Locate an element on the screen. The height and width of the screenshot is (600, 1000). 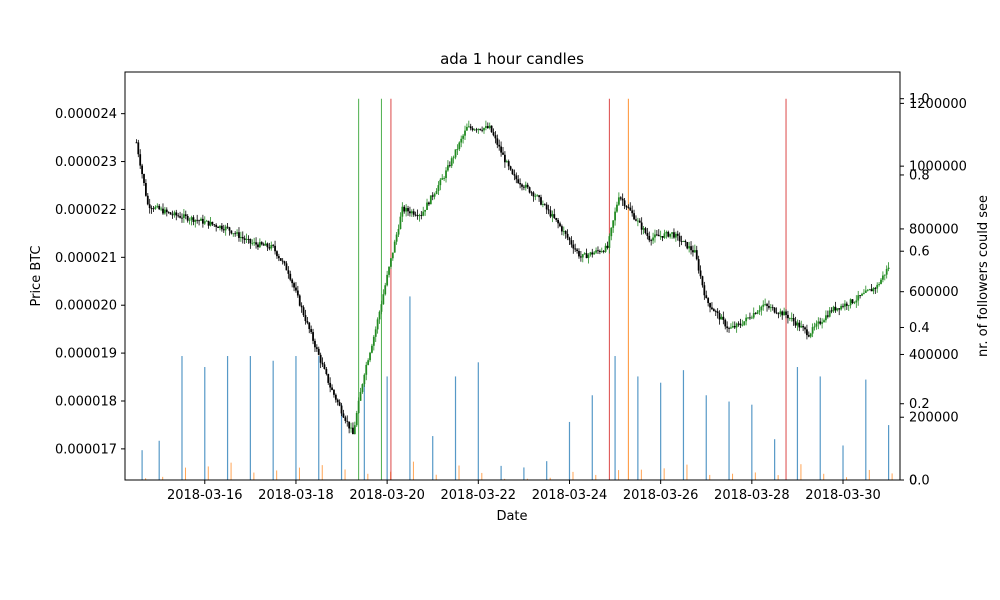
y-right-tick-label: 1200000 is located at coordinates (938, 104).